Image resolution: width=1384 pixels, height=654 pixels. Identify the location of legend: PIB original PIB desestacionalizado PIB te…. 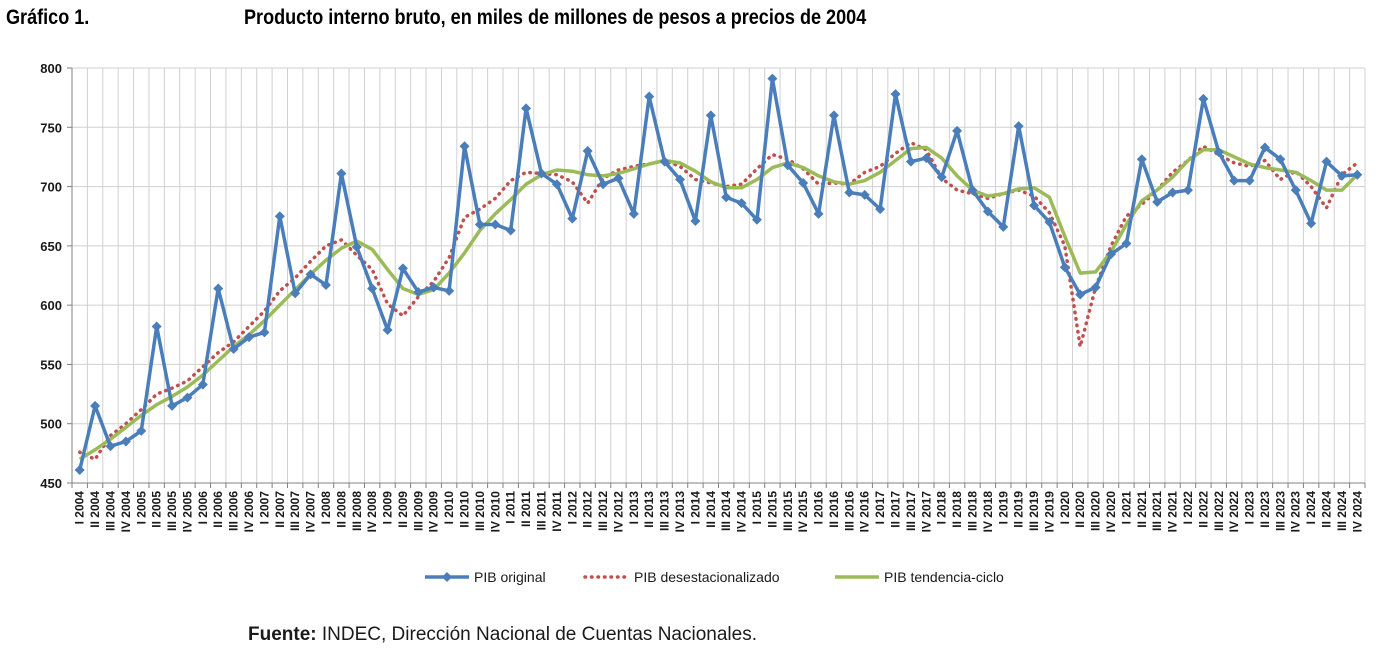
(714, 577).